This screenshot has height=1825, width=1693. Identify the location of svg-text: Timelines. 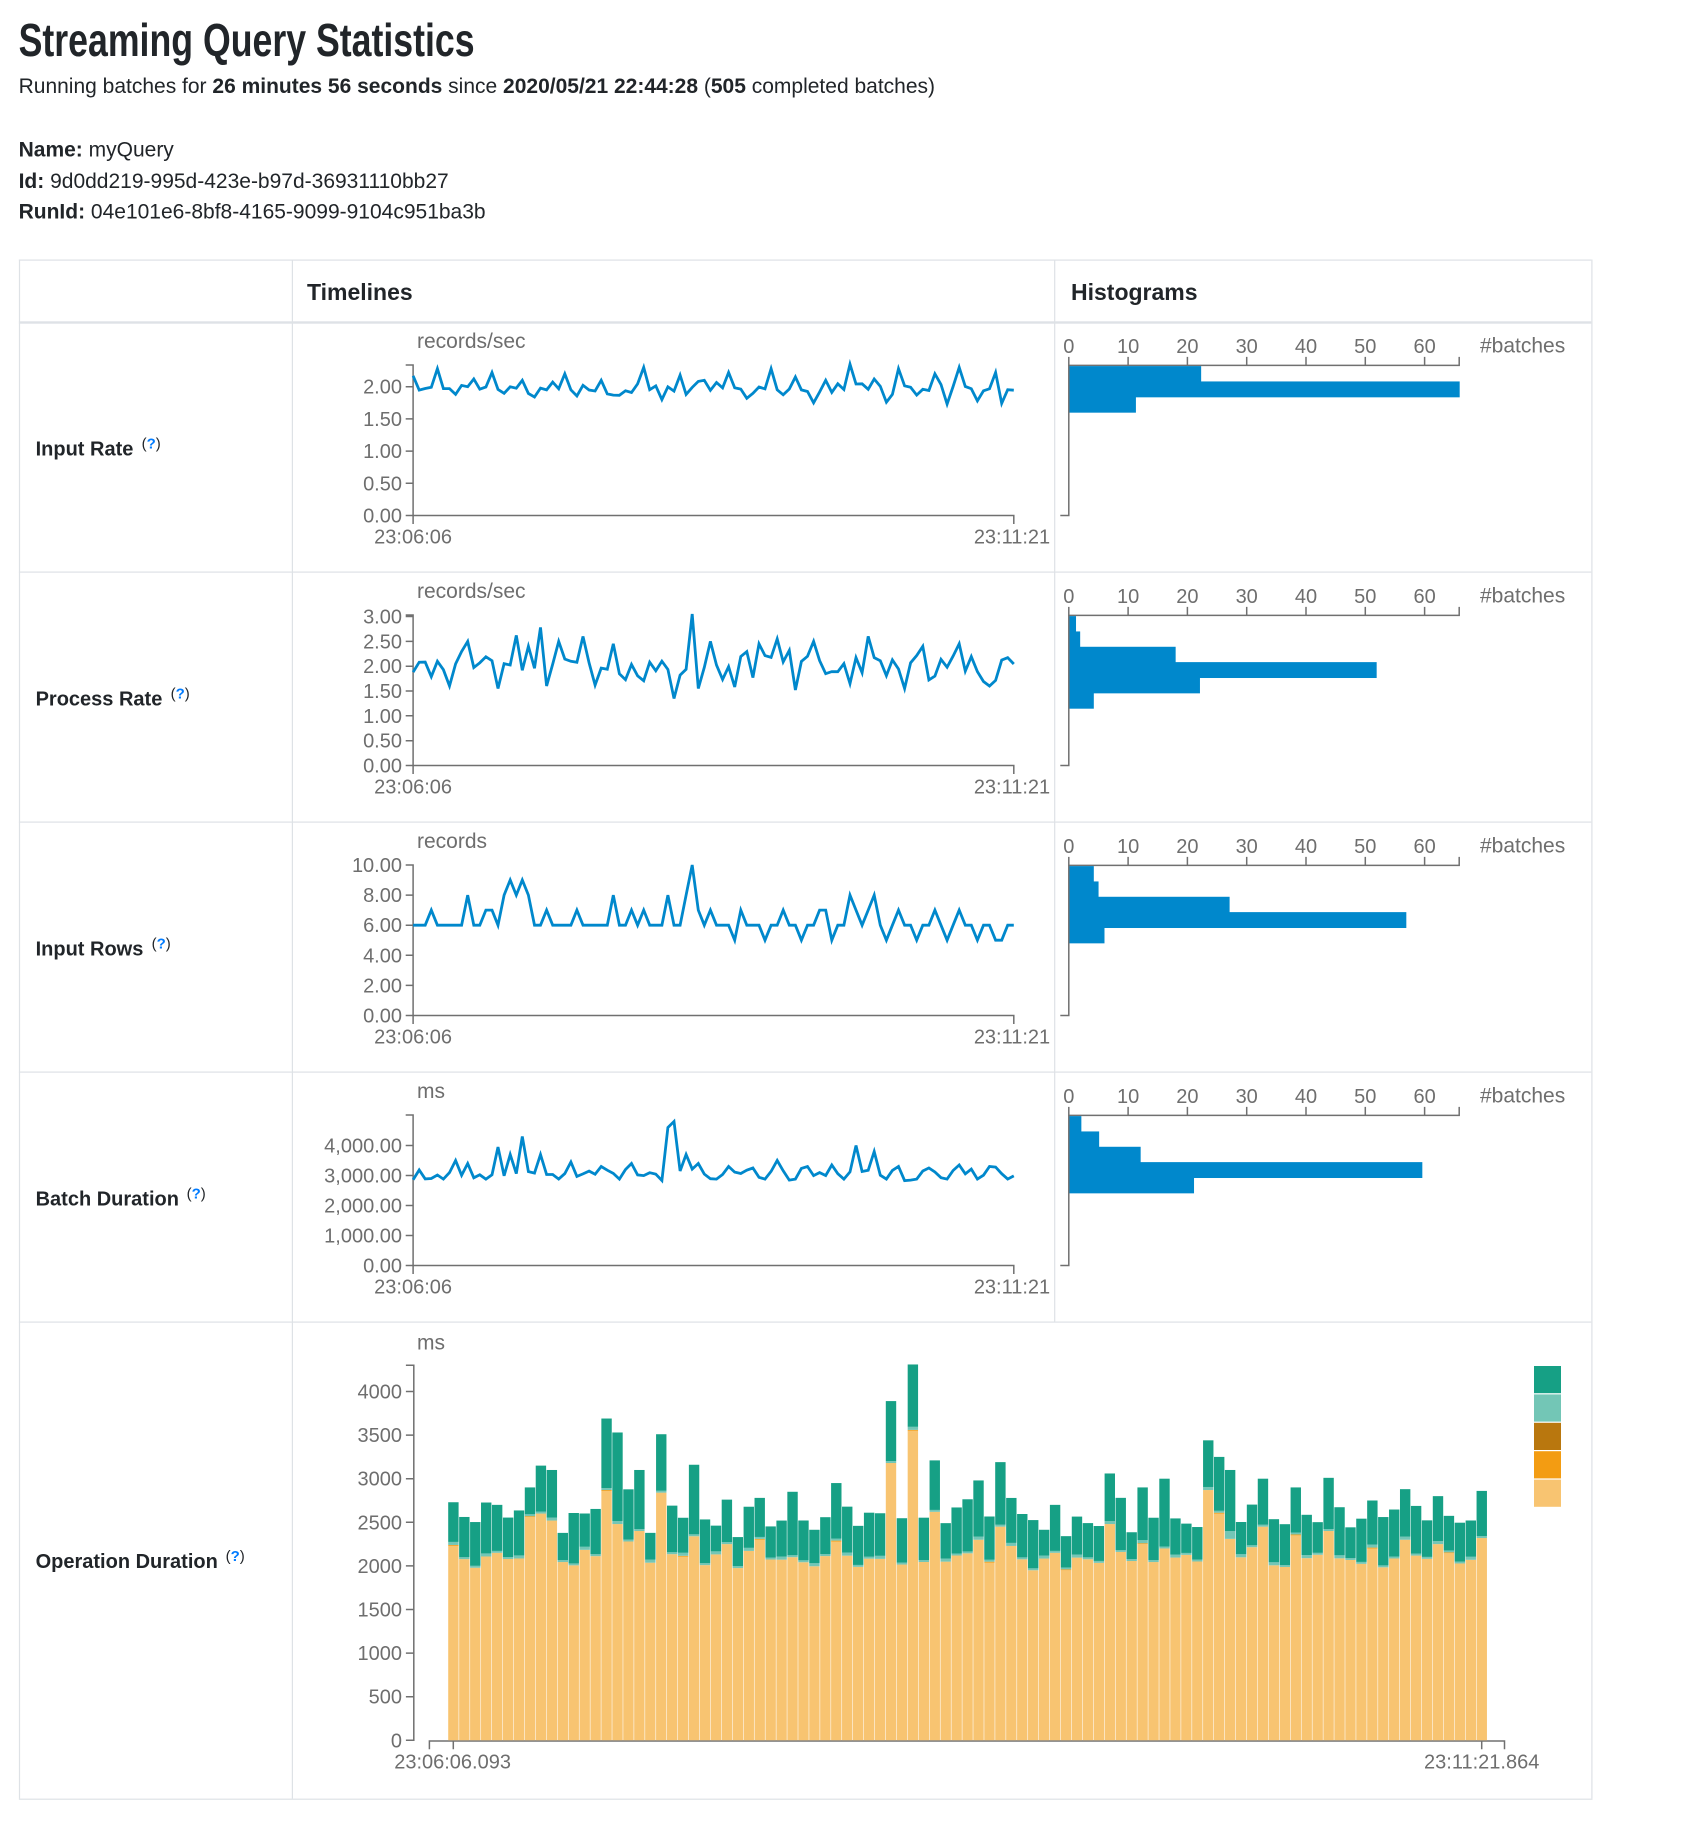
(360, 292).